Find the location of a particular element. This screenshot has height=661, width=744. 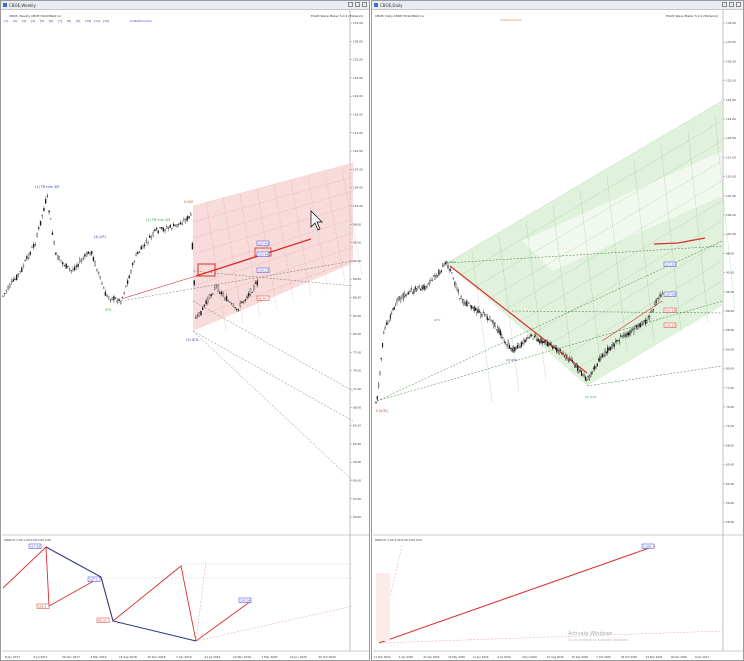

price-axis-label: 89.00 is located at coordinates (730, 311).